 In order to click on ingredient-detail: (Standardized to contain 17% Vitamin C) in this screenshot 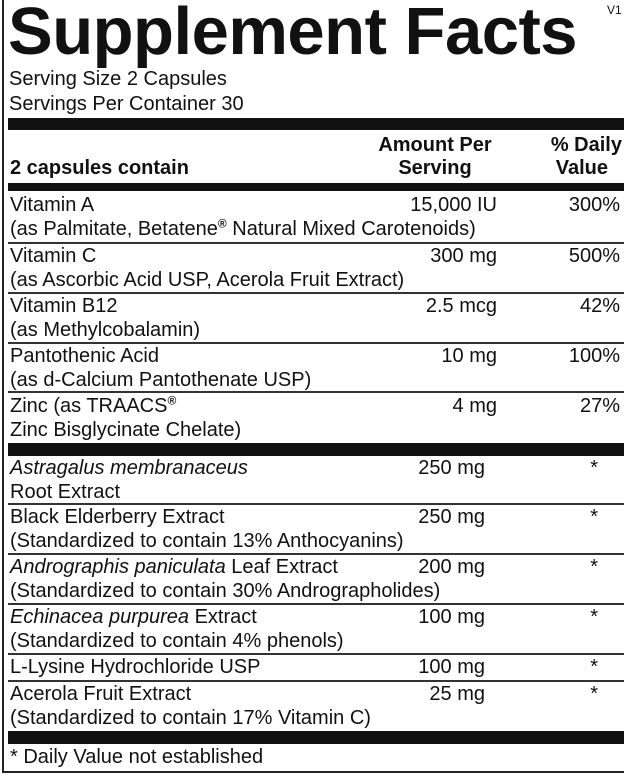, I will do `click(190, 718)`.